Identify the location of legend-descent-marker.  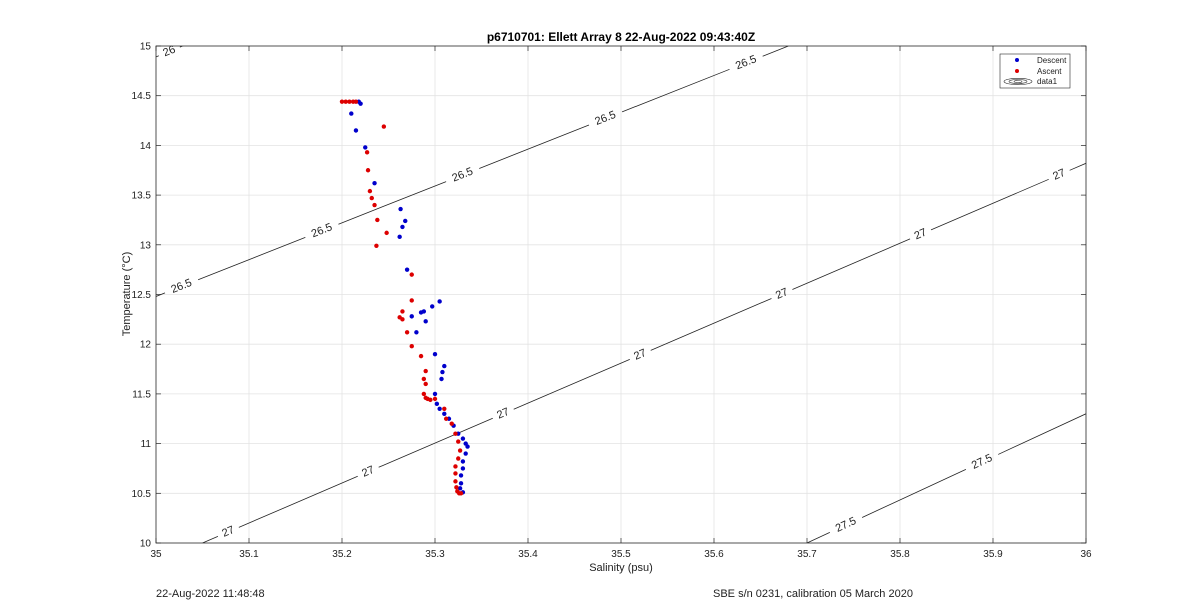
(1017, 60).